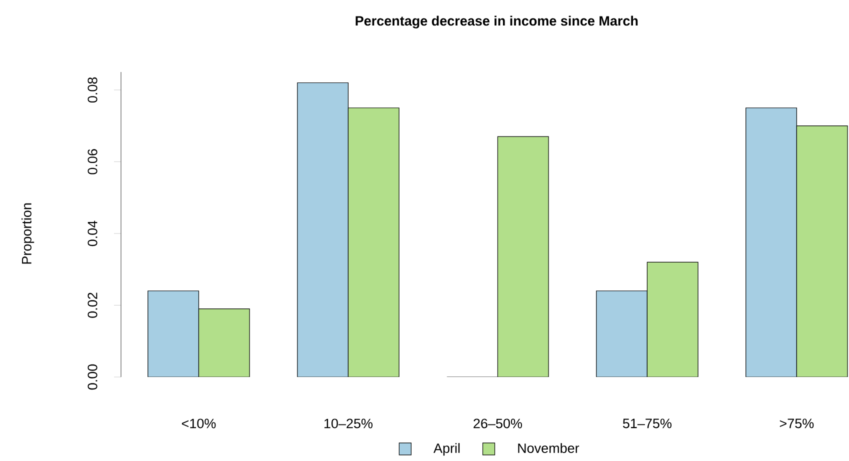 This screenshot has height=461, width=849. What do you see at coordinates (93, 233) in the screenshot?
I see `y-tick-label: 0.04` at bounding box center [93, 233].